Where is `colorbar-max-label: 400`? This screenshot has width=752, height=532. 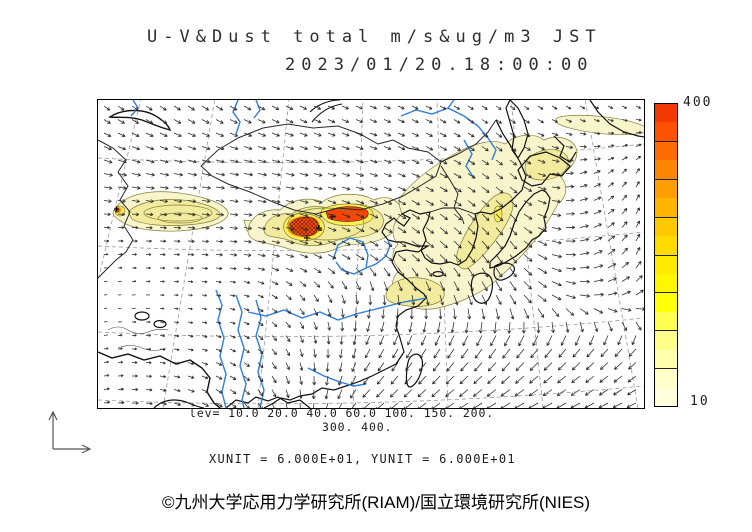 colorbar-max-label: 400 is located at coordinates (698, 102).